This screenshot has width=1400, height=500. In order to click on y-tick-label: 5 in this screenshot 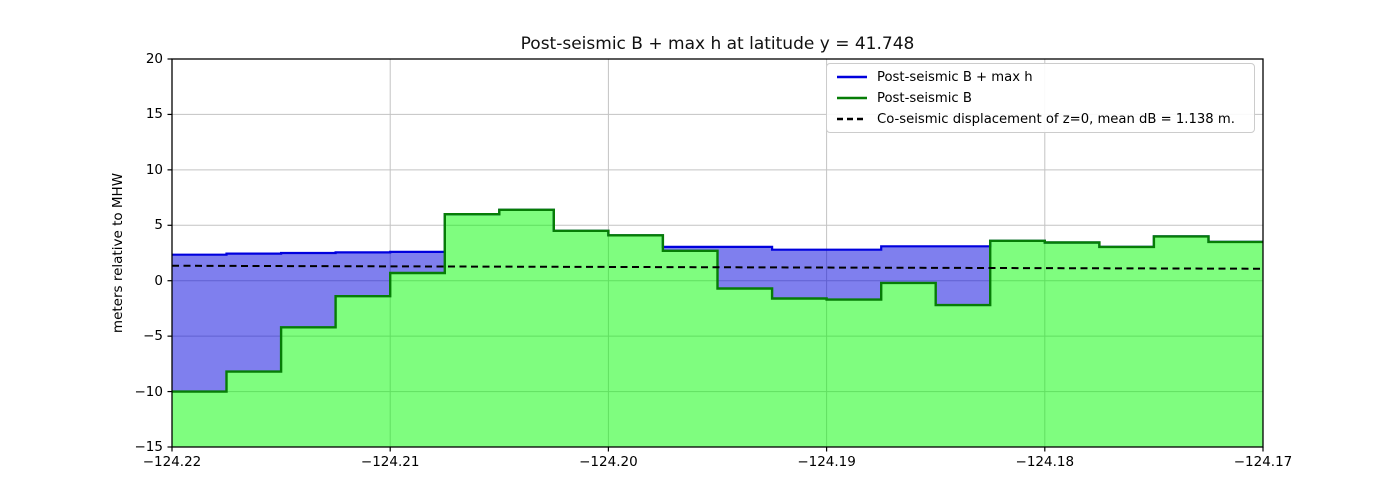, I will do `click(158, 225)`.